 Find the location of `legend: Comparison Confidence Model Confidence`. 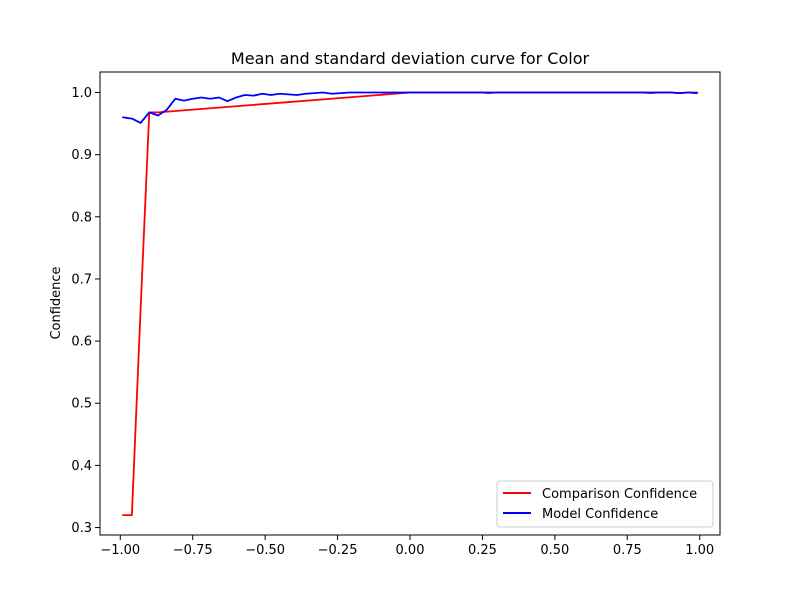

legend: Comparison Confidence Model Confidence is located at coordinates (605, 504).